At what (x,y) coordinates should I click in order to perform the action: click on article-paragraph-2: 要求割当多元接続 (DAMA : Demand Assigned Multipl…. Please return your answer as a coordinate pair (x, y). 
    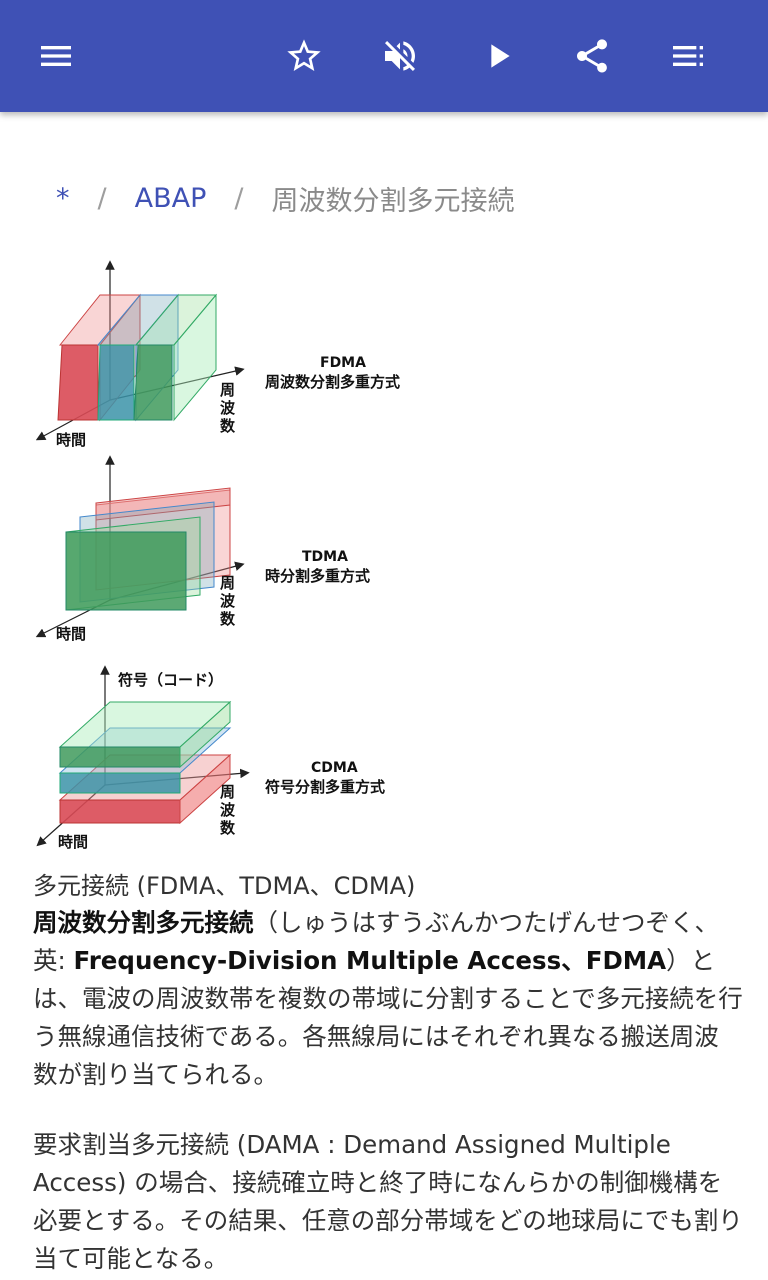
    Looking at the image, I should click on (388, 1201).